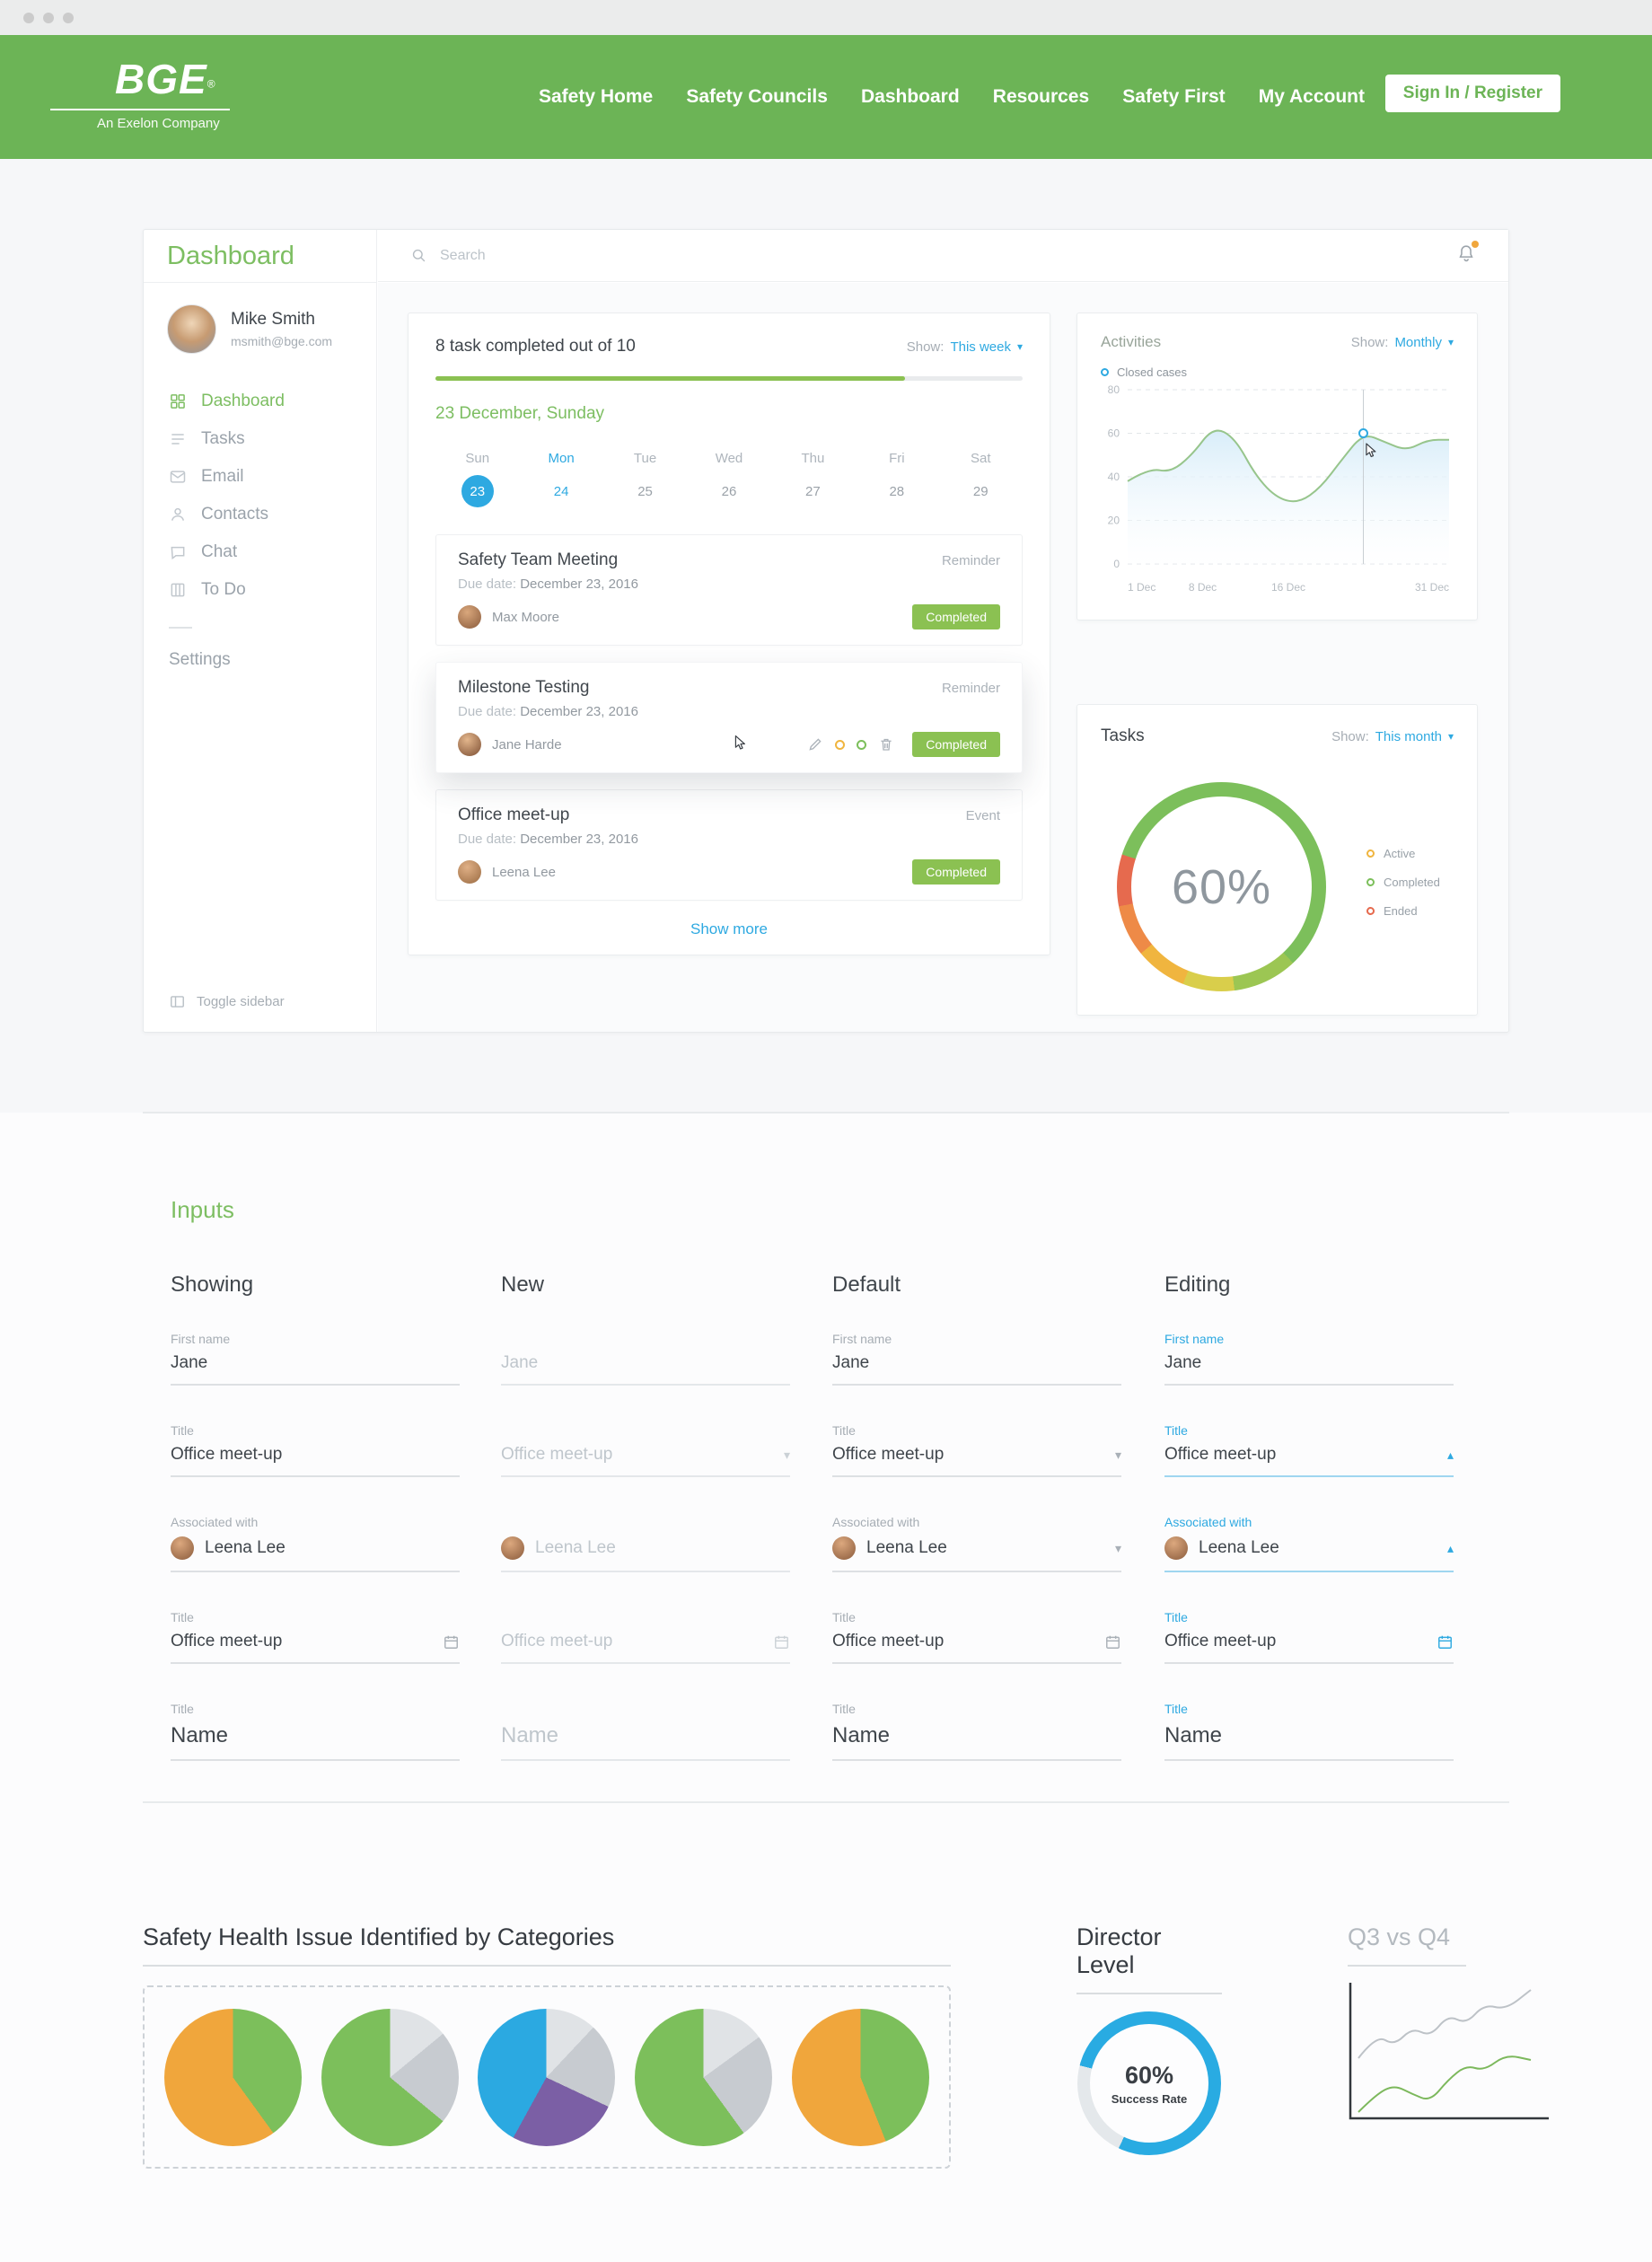  What do you see at coordinates (1312, 96) in the screenshot?
I see `nav-item-my-account: My Account` at bounding box center [1312, 96].